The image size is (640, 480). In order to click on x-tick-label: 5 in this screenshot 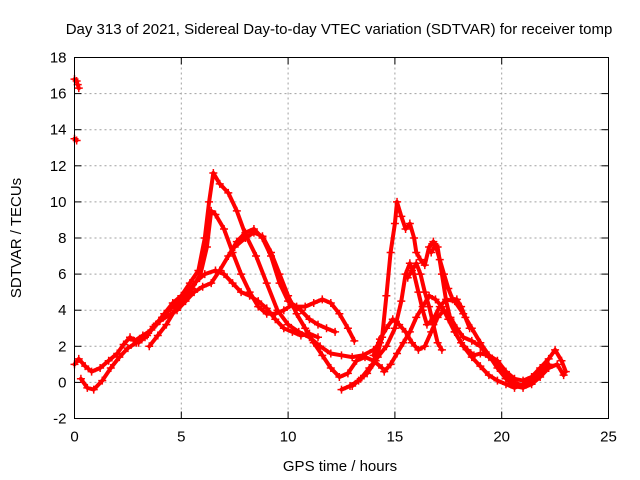, I will do `click(181, 437)`.